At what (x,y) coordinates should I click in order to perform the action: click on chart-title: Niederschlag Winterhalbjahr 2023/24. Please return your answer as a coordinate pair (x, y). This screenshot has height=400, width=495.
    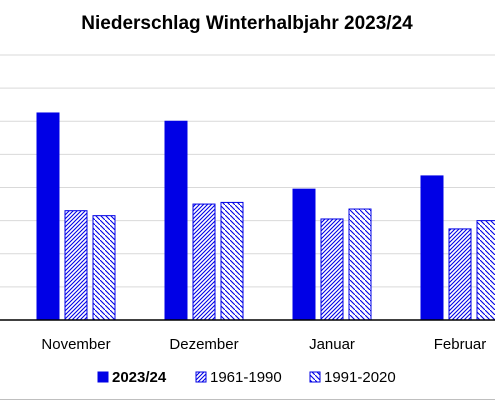
    Looking at the image, I should click on (247, 23).